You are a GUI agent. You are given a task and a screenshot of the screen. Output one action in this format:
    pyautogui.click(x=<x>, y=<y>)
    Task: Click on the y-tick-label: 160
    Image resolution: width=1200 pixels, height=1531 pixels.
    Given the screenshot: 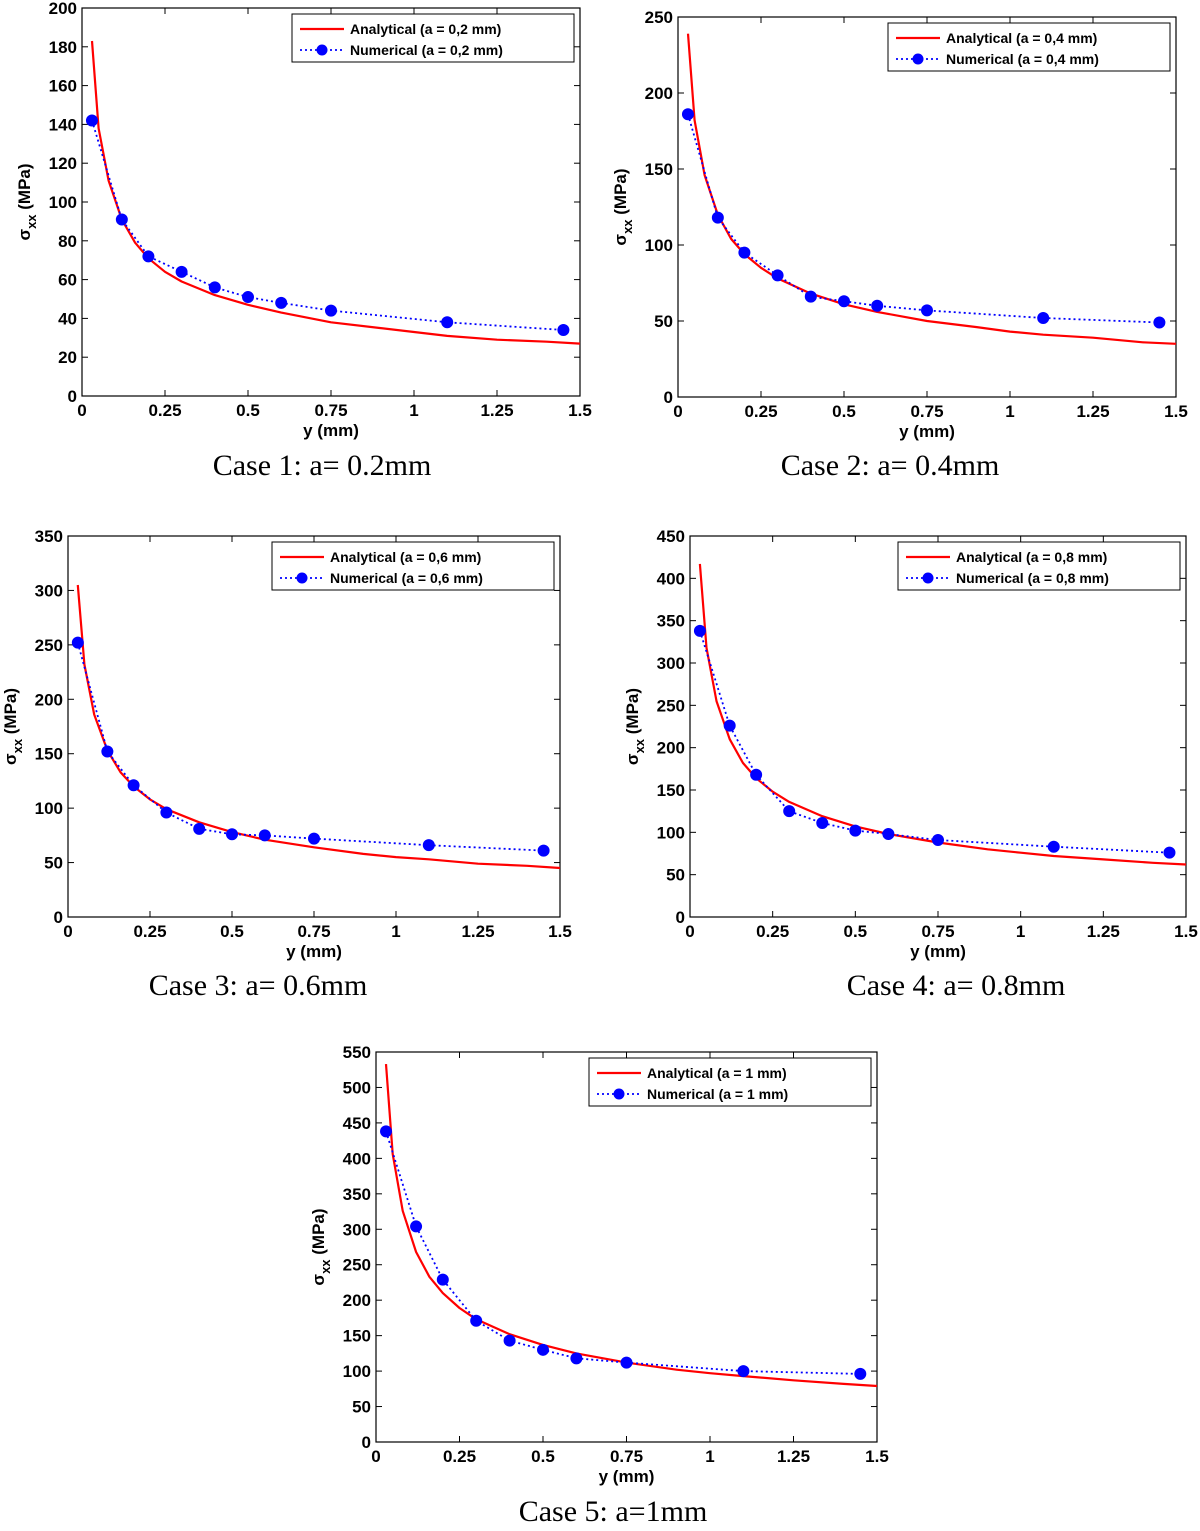 What is the action you would take?
    pyautogui.click(x=63, y=86)
    